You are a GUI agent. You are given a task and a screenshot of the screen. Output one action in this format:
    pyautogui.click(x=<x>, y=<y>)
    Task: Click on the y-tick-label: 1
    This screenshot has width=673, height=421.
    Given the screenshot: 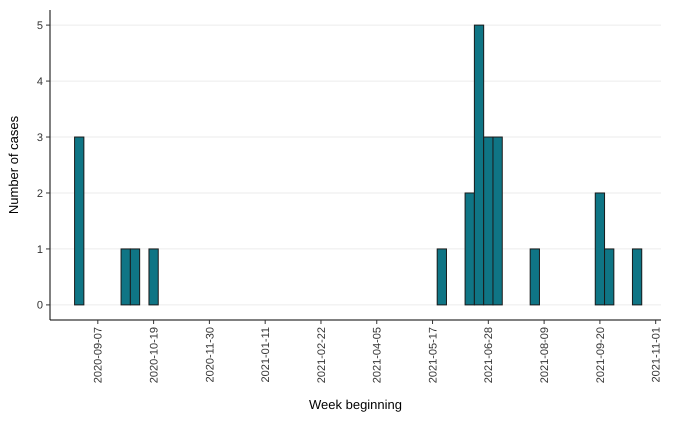 What is the action you would take?
    pyautogui.click(x=39, y=250)
    